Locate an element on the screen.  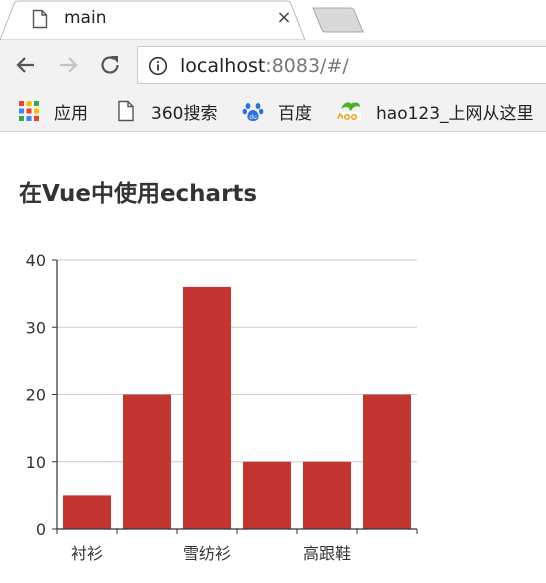
tab-title: main is located at coordinates (85, 18).